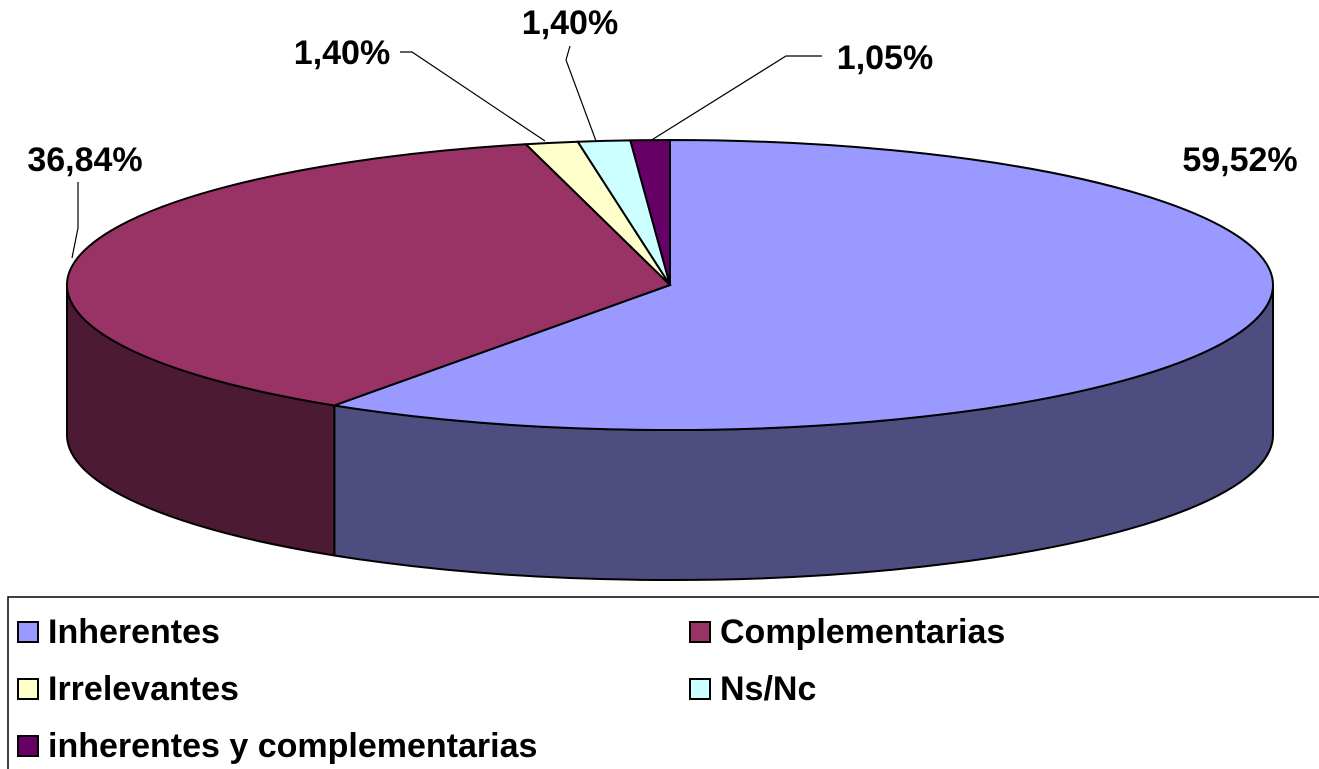  What do you see at coordinates (134, 632) in the screenshot?
I see `legend-label: Inherentes` at bounding box center [134, 632].